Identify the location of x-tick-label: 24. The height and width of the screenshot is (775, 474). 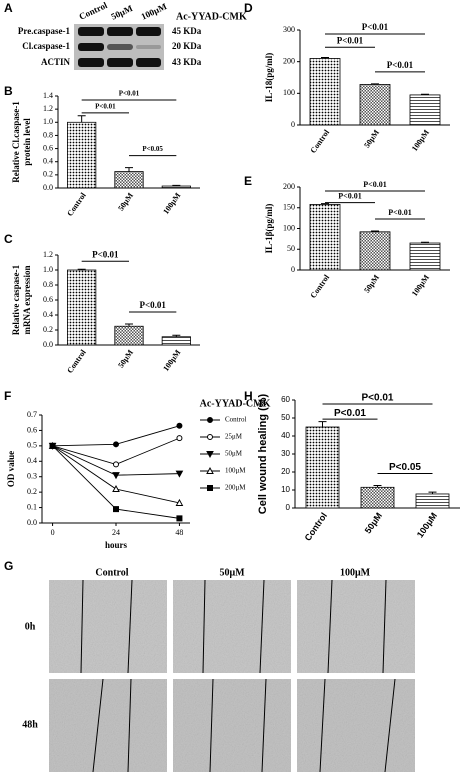
(116, 532).